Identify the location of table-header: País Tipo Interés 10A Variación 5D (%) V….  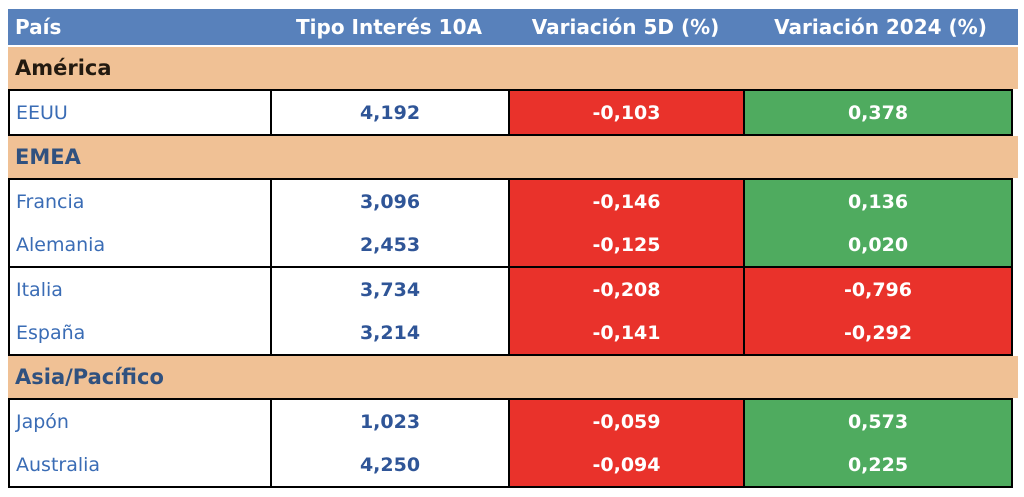
(513, 27).